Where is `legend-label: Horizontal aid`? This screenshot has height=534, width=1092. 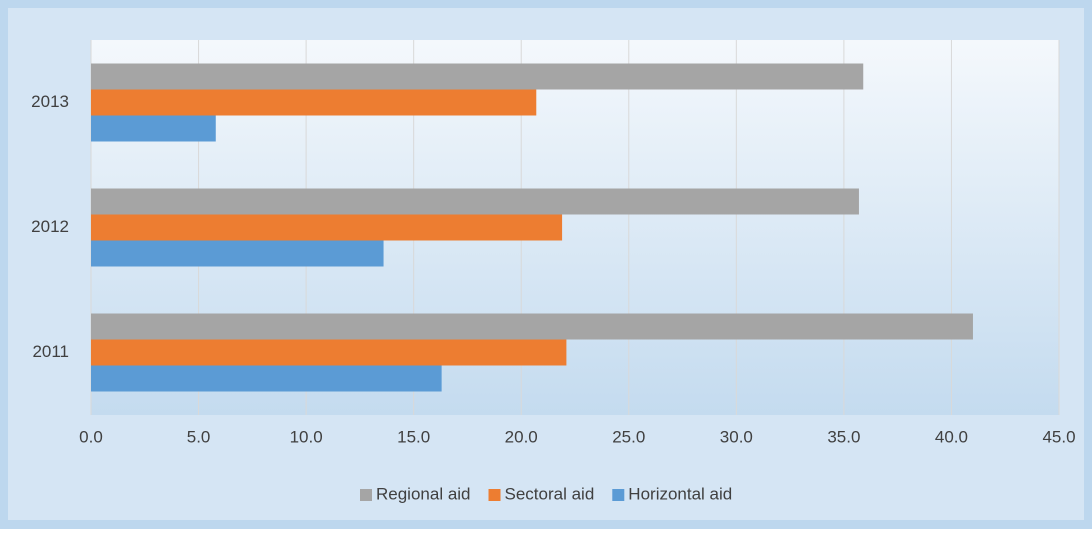
legend-label: Horizontal aid is located at coordinates (680, 493).